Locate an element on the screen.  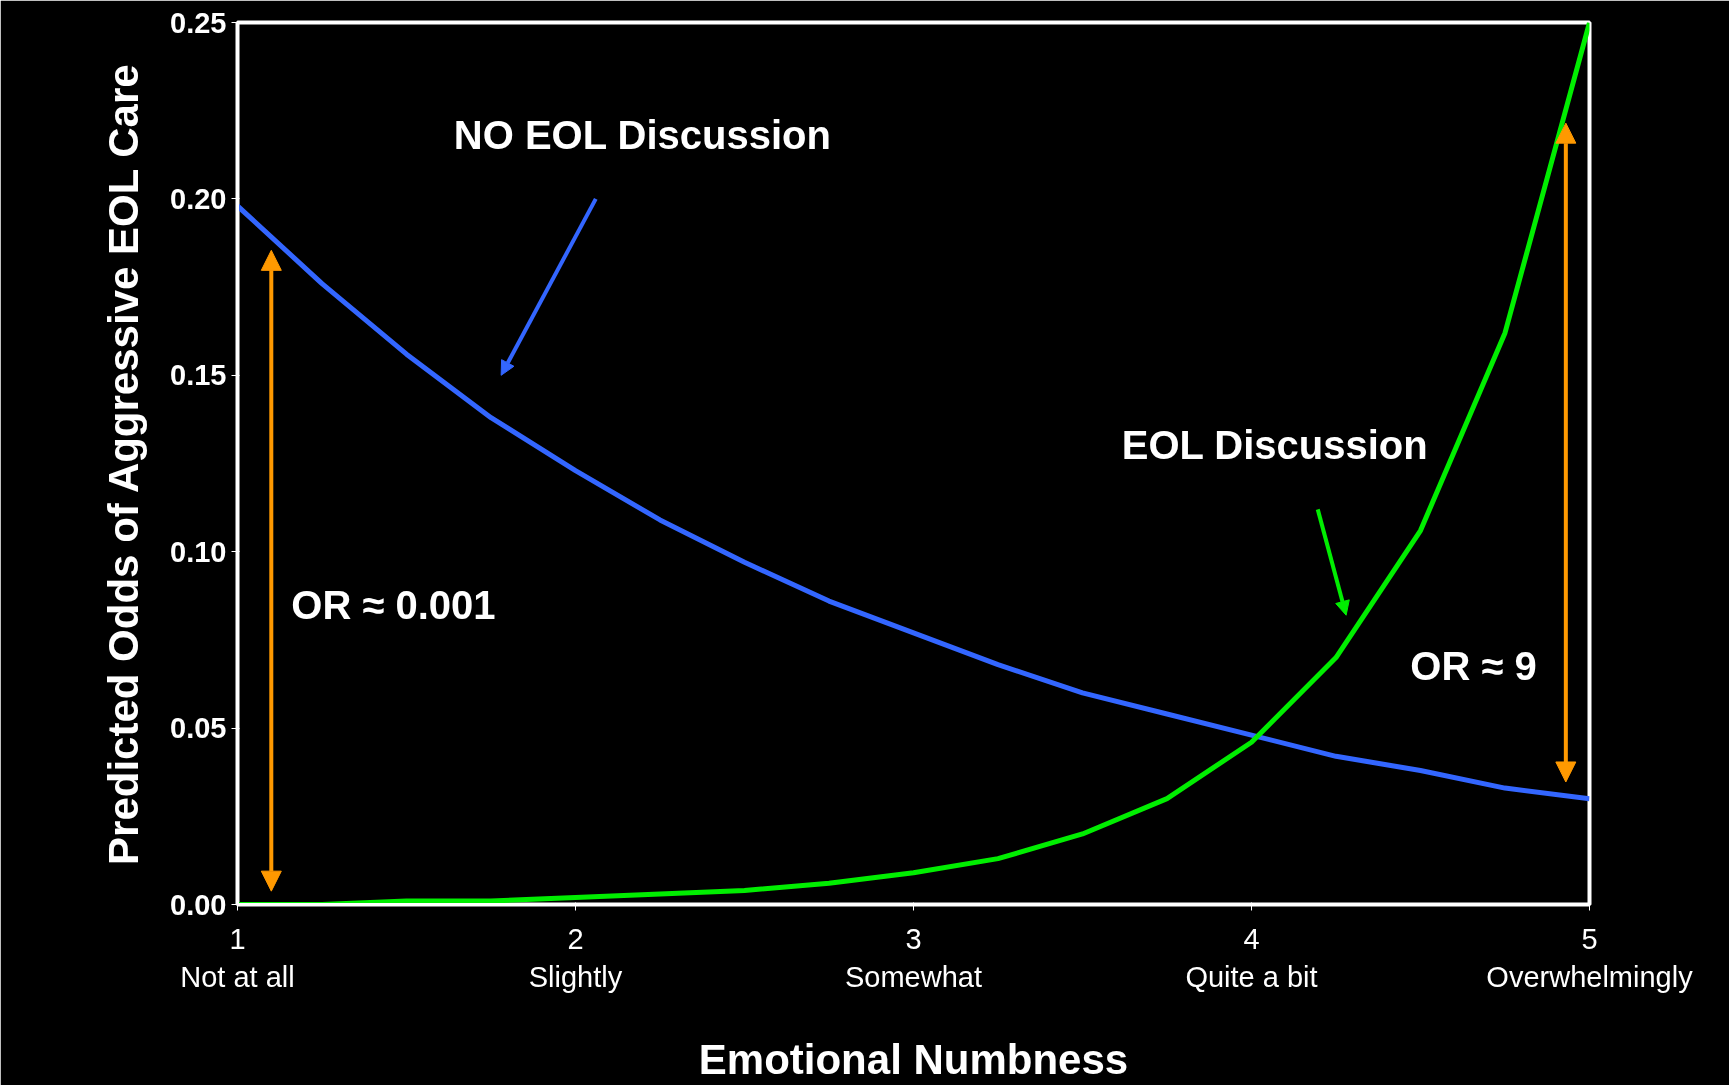
x-tick-label: 3 Somewhat is located at coordinates (913, 957).